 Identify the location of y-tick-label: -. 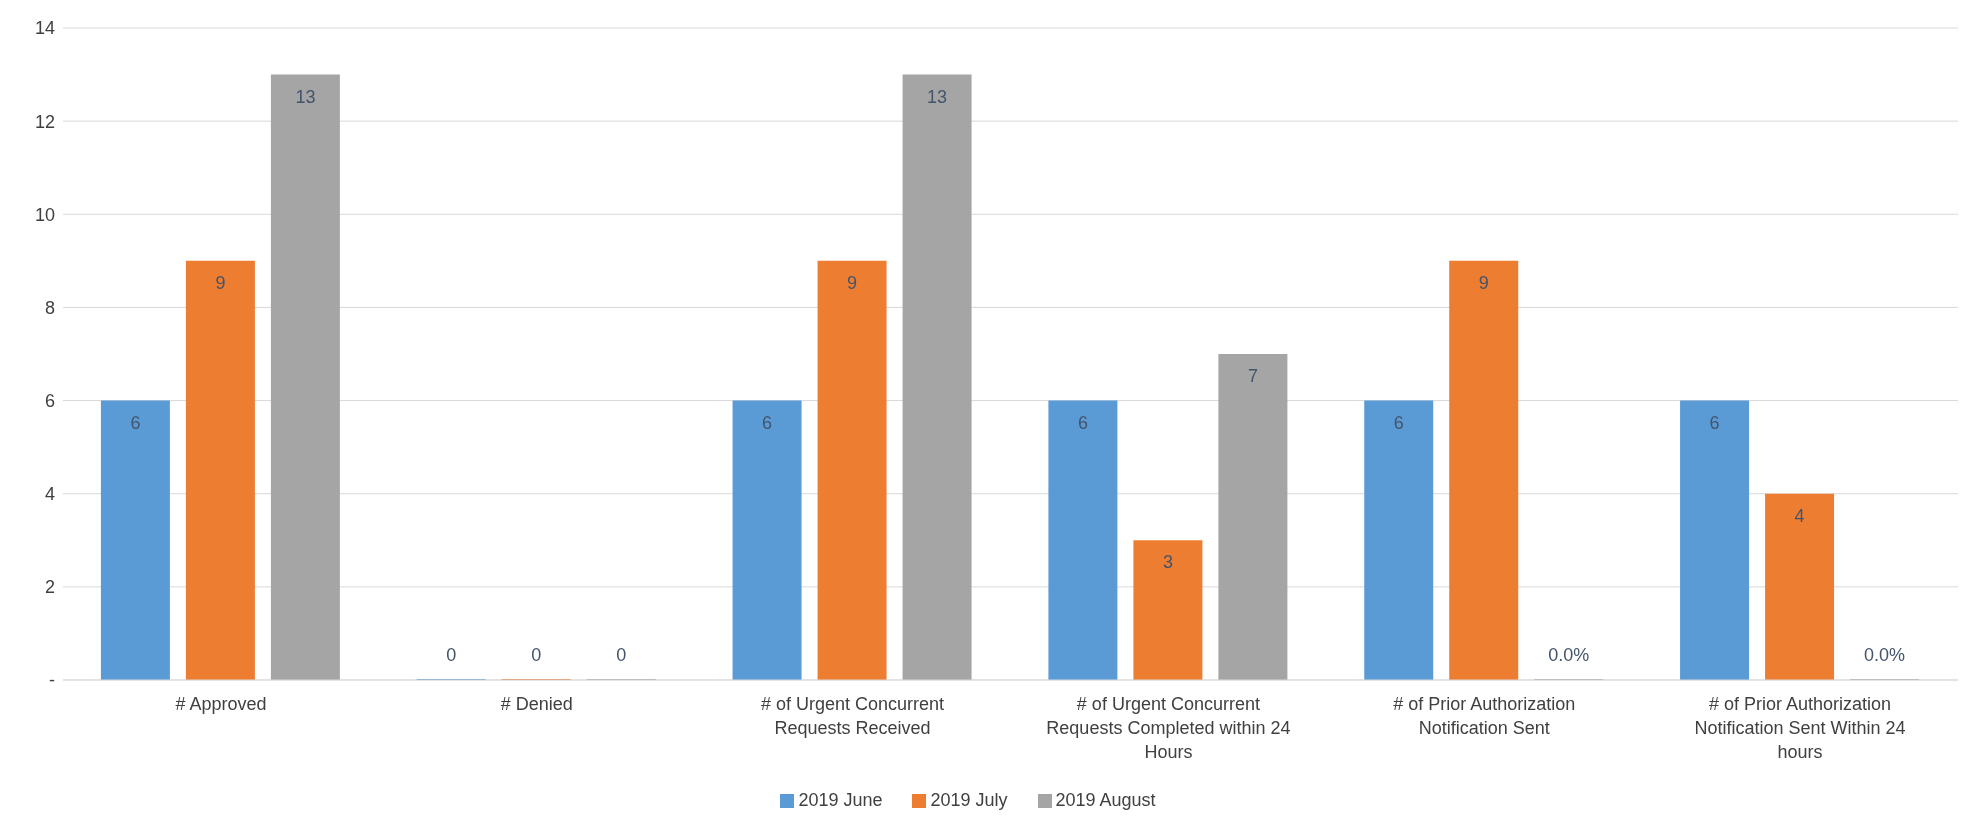
(52, 680).